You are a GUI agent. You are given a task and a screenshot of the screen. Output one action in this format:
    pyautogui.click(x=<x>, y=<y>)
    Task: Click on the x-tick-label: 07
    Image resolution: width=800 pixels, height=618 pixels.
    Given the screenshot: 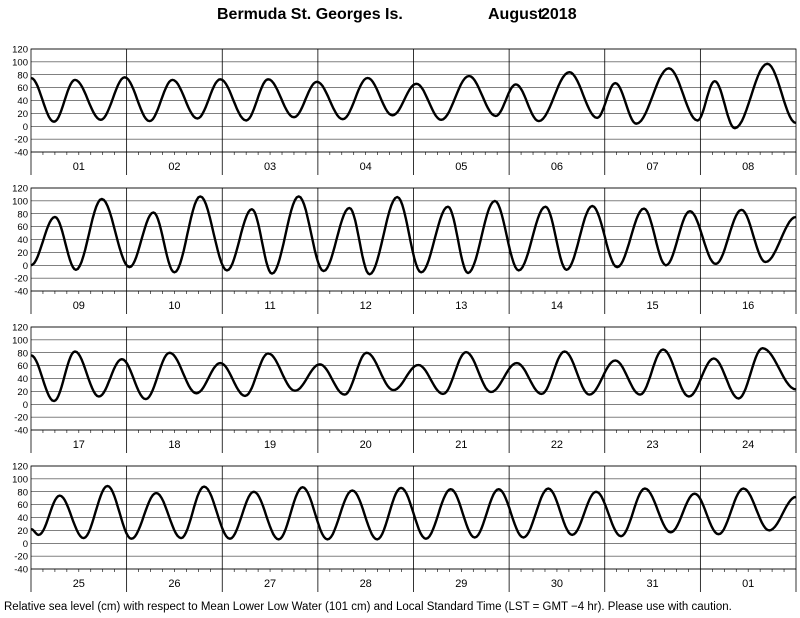 What is the action you would take?
    pyautogui.click(x=652, y=167)
    